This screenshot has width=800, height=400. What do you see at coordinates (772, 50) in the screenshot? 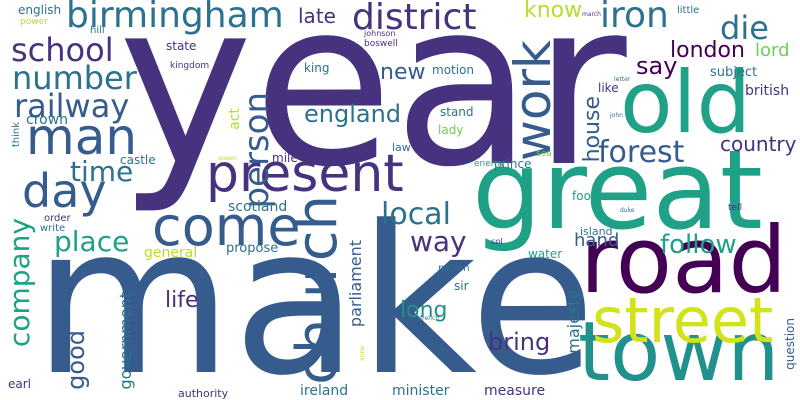
I see `word: lord` at bounding box center [772, 50].